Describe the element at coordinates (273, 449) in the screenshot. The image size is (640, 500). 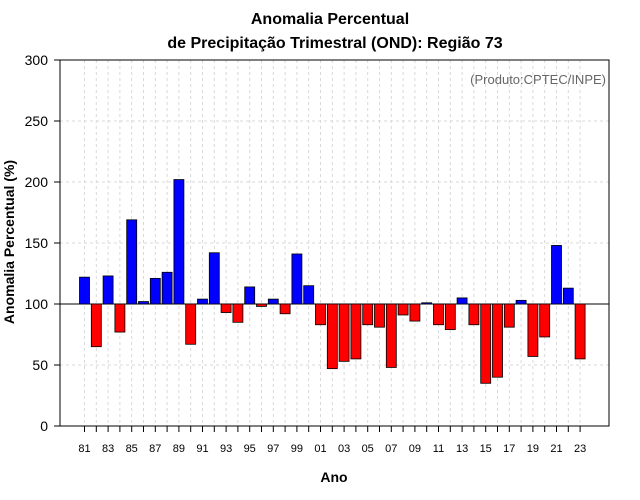
I see `x-tick-label: 97` at that location.